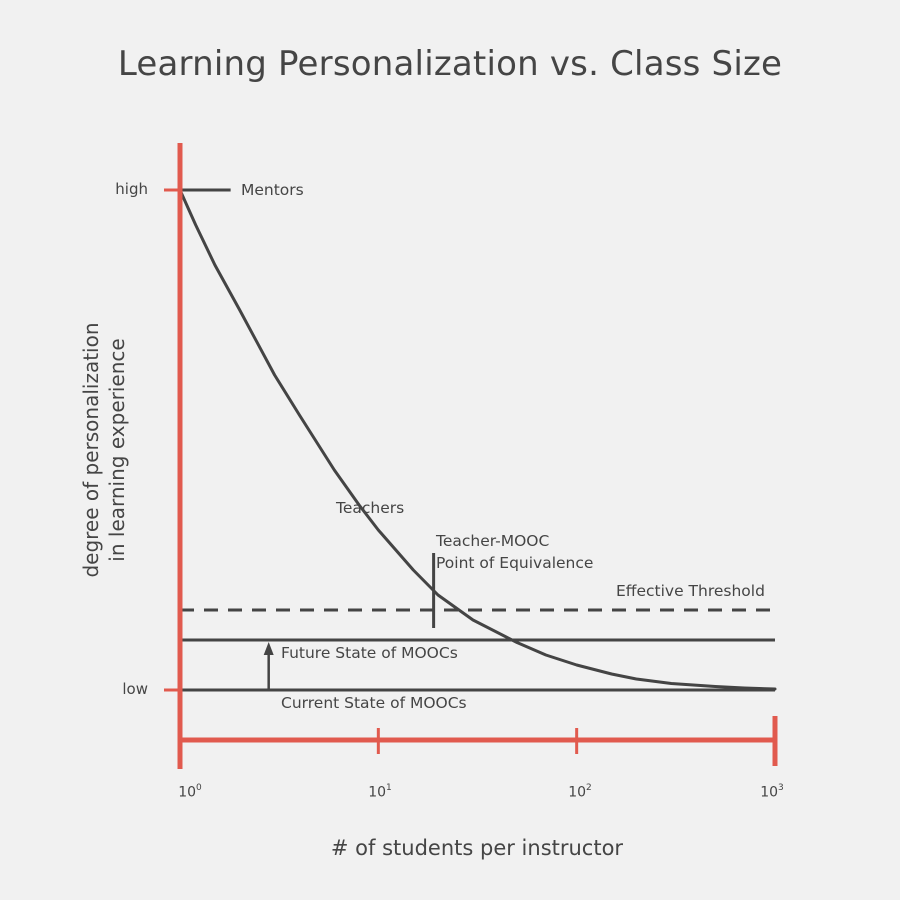 Image resolution: width=900 pixels, height=900 pixels. Describe the element at coordinates (477, 848) in the screenshot. I see `x-axis-label: # of students per instructor` at that location.